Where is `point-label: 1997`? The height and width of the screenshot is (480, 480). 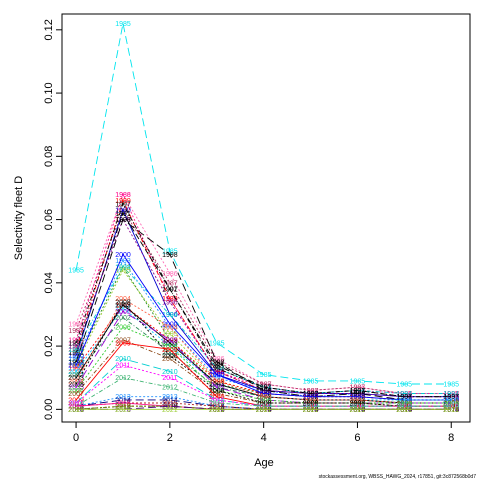 point-label: 1997 is located at coordinates (76, 343).